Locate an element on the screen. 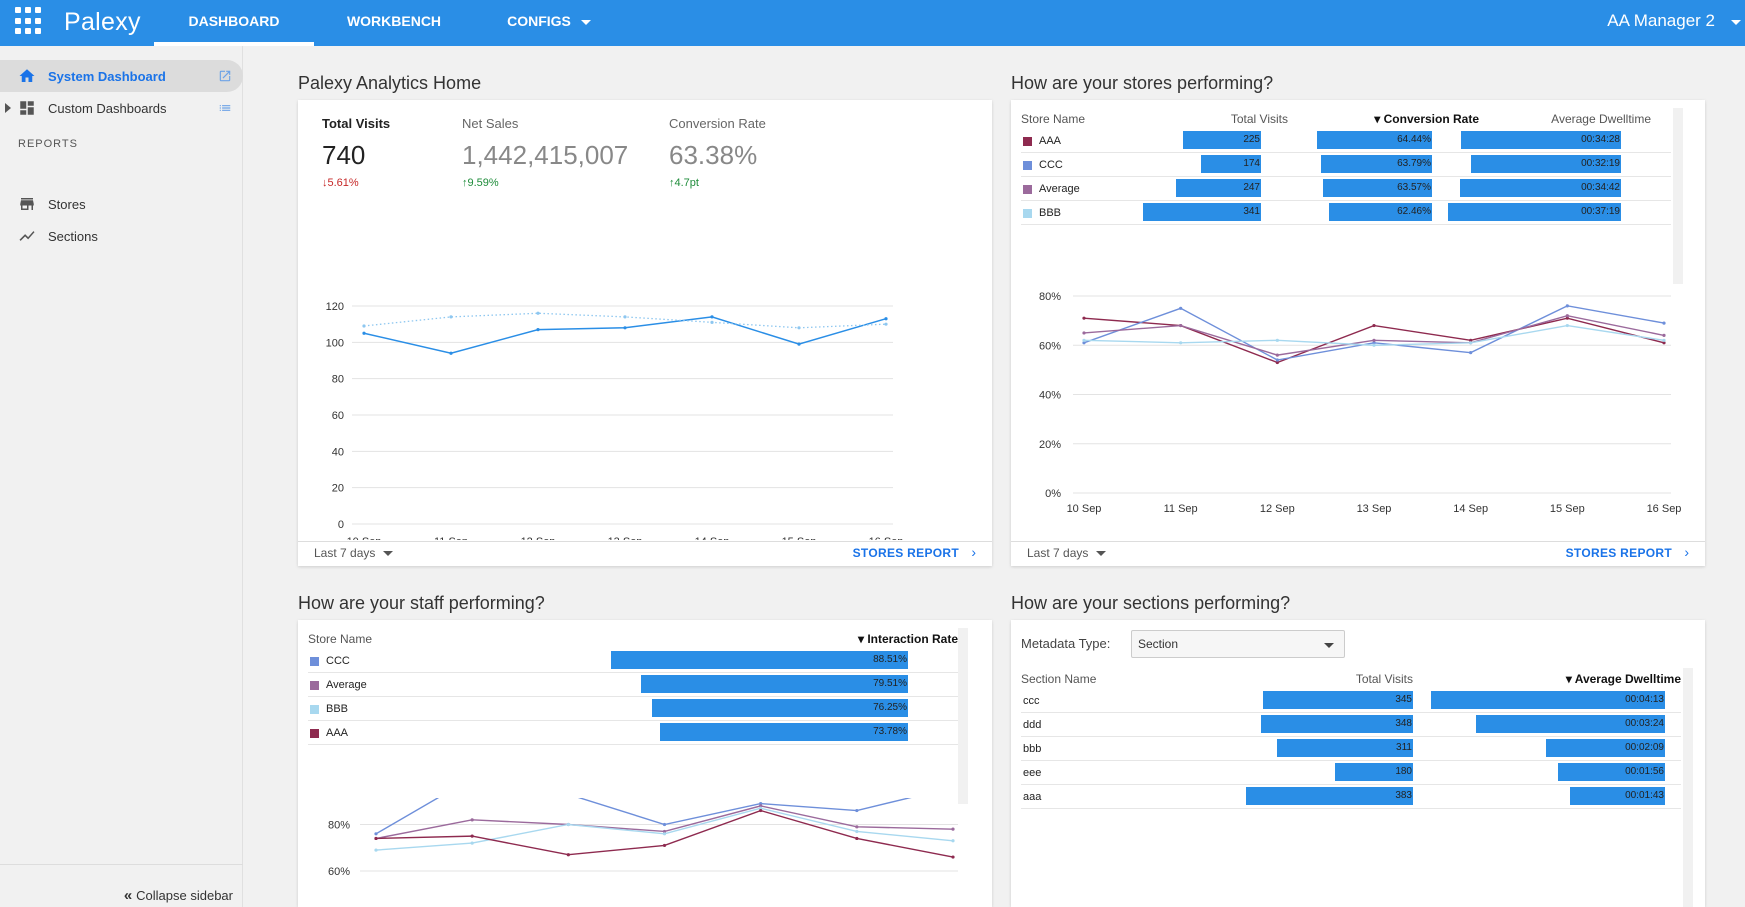 The image size is (1745, 907). table-row: AAA 73.78% is located at coordinates (633, 733).